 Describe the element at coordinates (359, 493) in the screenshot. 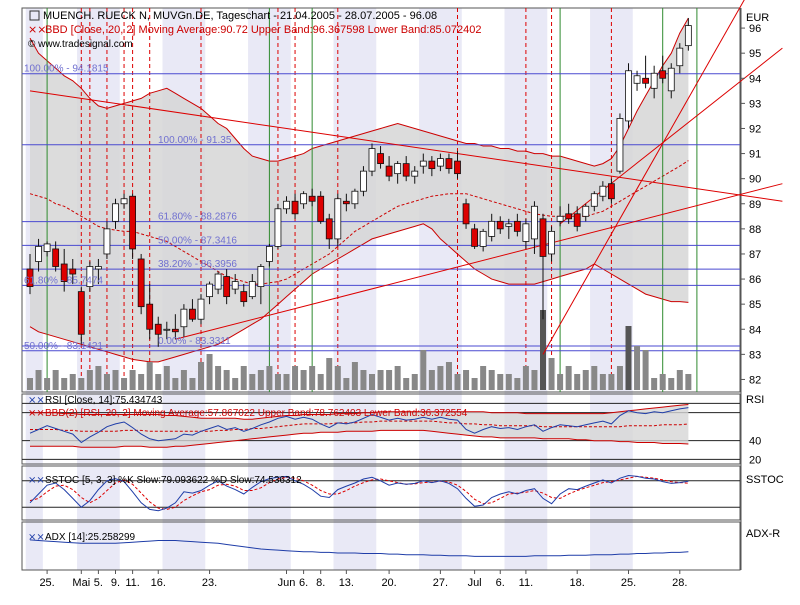

I see `sstoc-k-line` at that location.